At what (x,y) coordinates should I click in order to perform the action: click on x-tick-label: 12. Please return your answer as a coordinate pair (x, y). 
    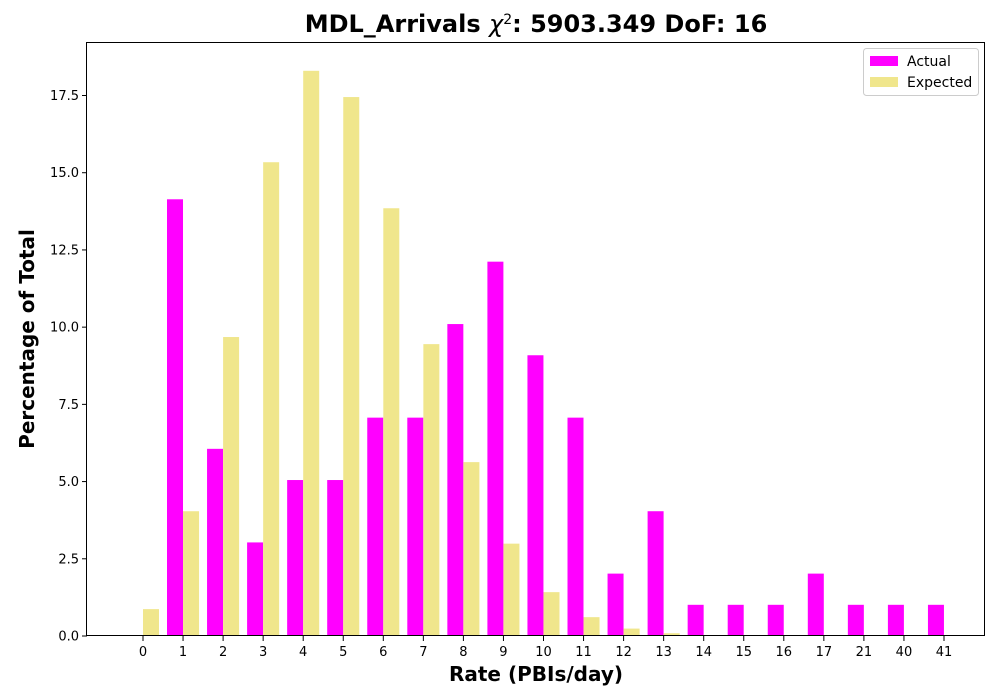
    Looking at the image, I should click on (623, 652).